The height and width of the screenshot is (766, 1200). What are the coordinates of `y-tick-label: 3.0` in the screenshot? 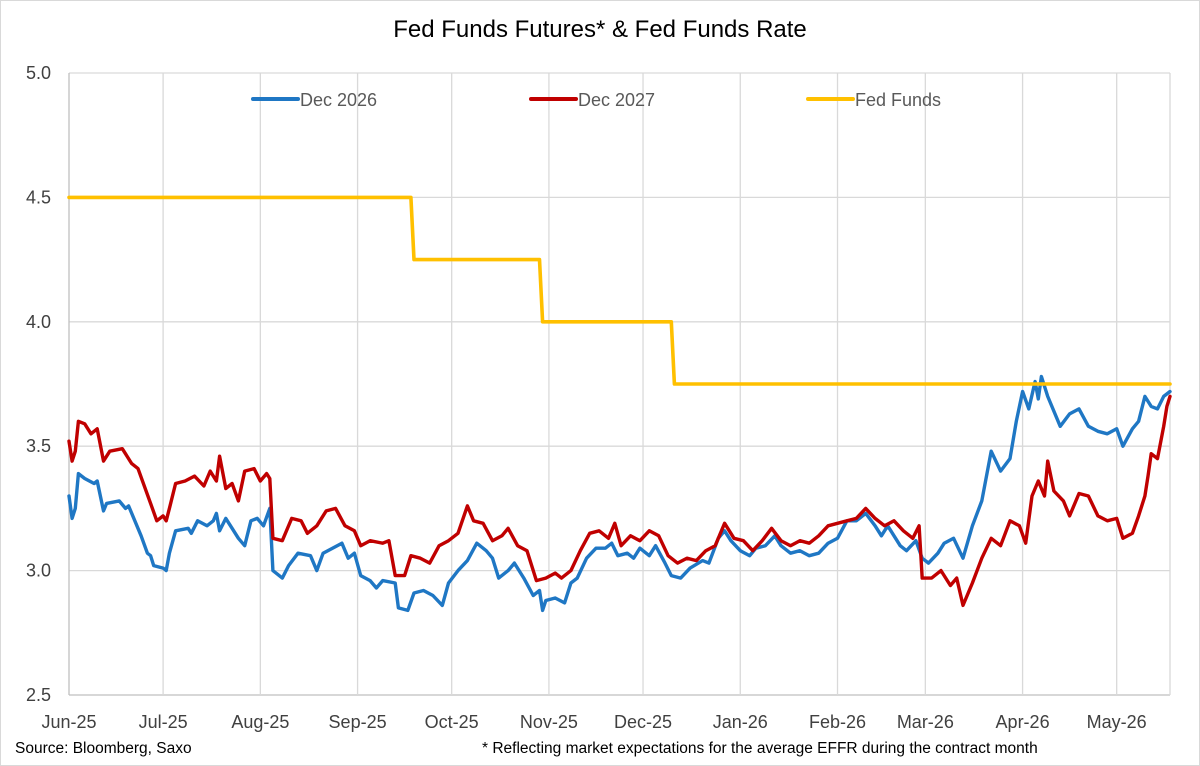 It's located at (38, 571).